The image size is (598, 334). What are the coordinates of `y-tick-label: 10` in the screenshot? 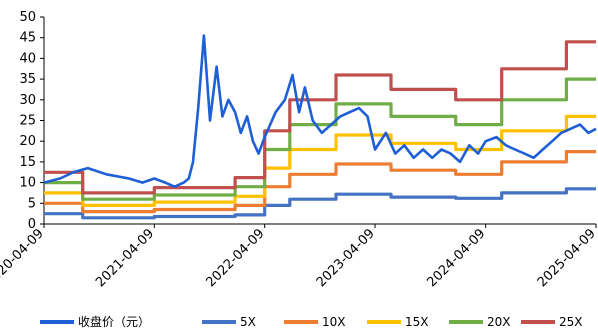 It's located at (27, 183).